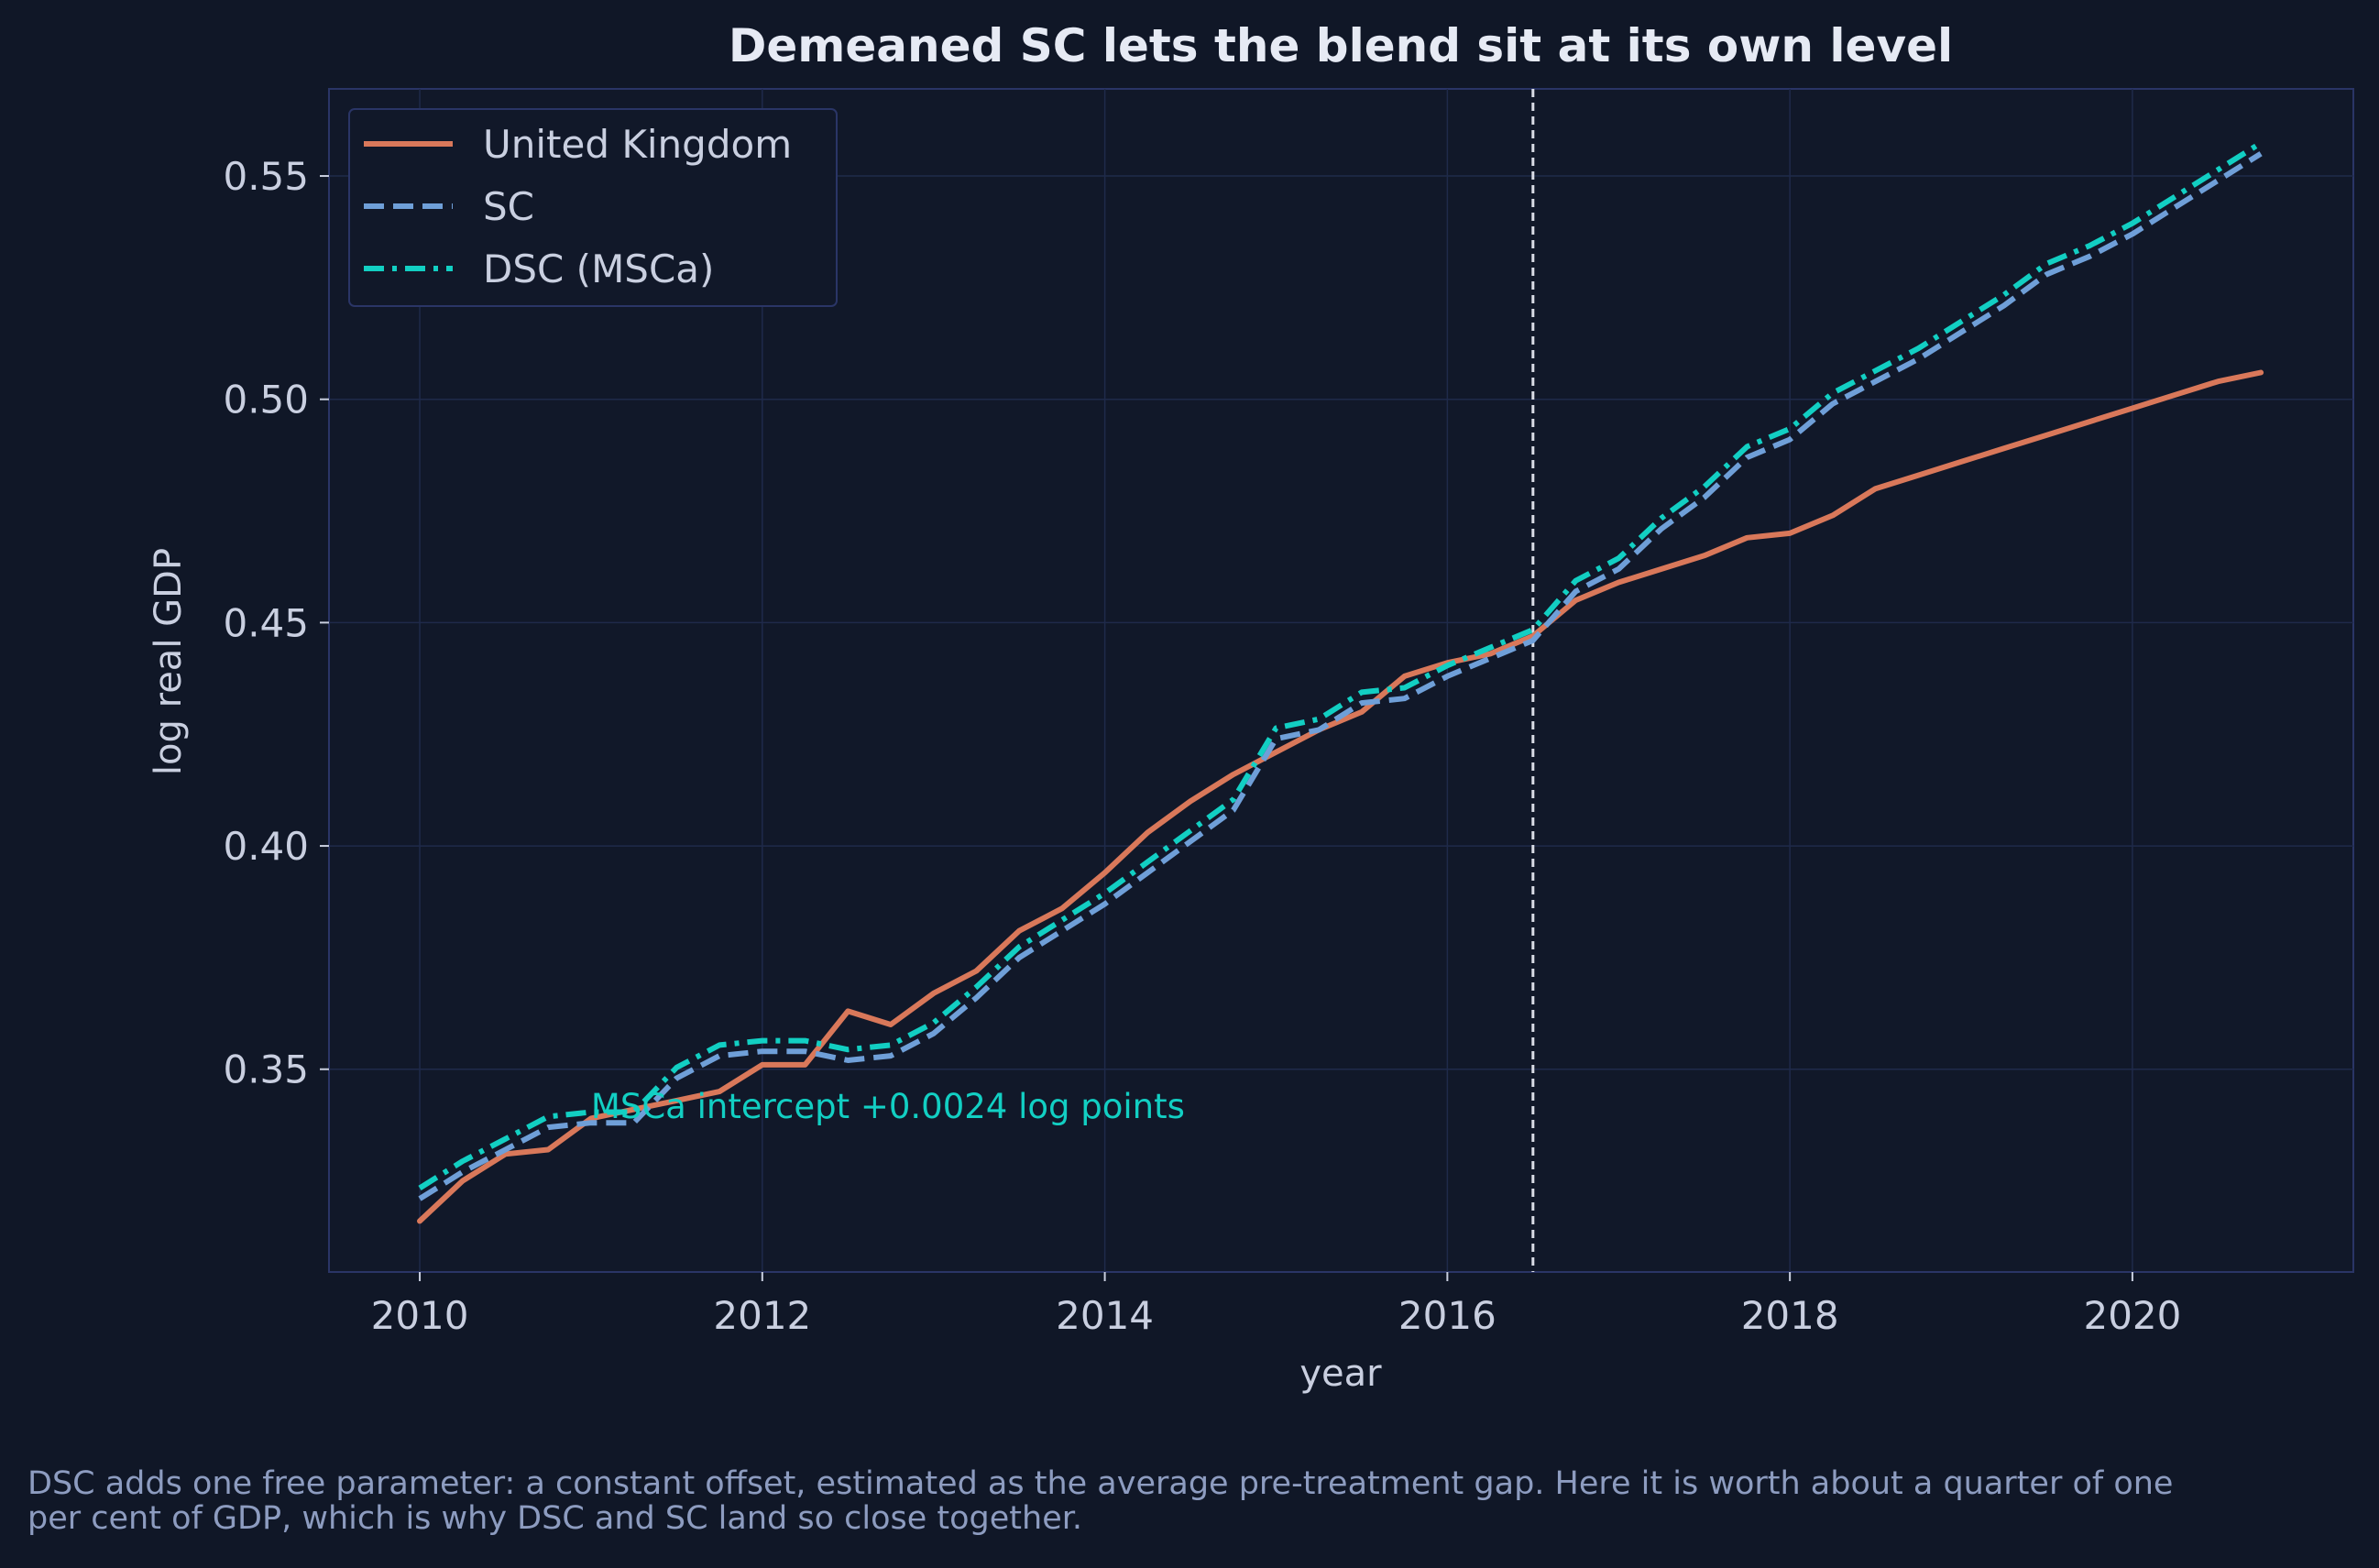 The height and width of the screenshot is (1568, 2379). What do you see at coordinates (266, 176) in the screenshot?
I see `y-tick-label: 0.55` at bounding box center [266, 176].